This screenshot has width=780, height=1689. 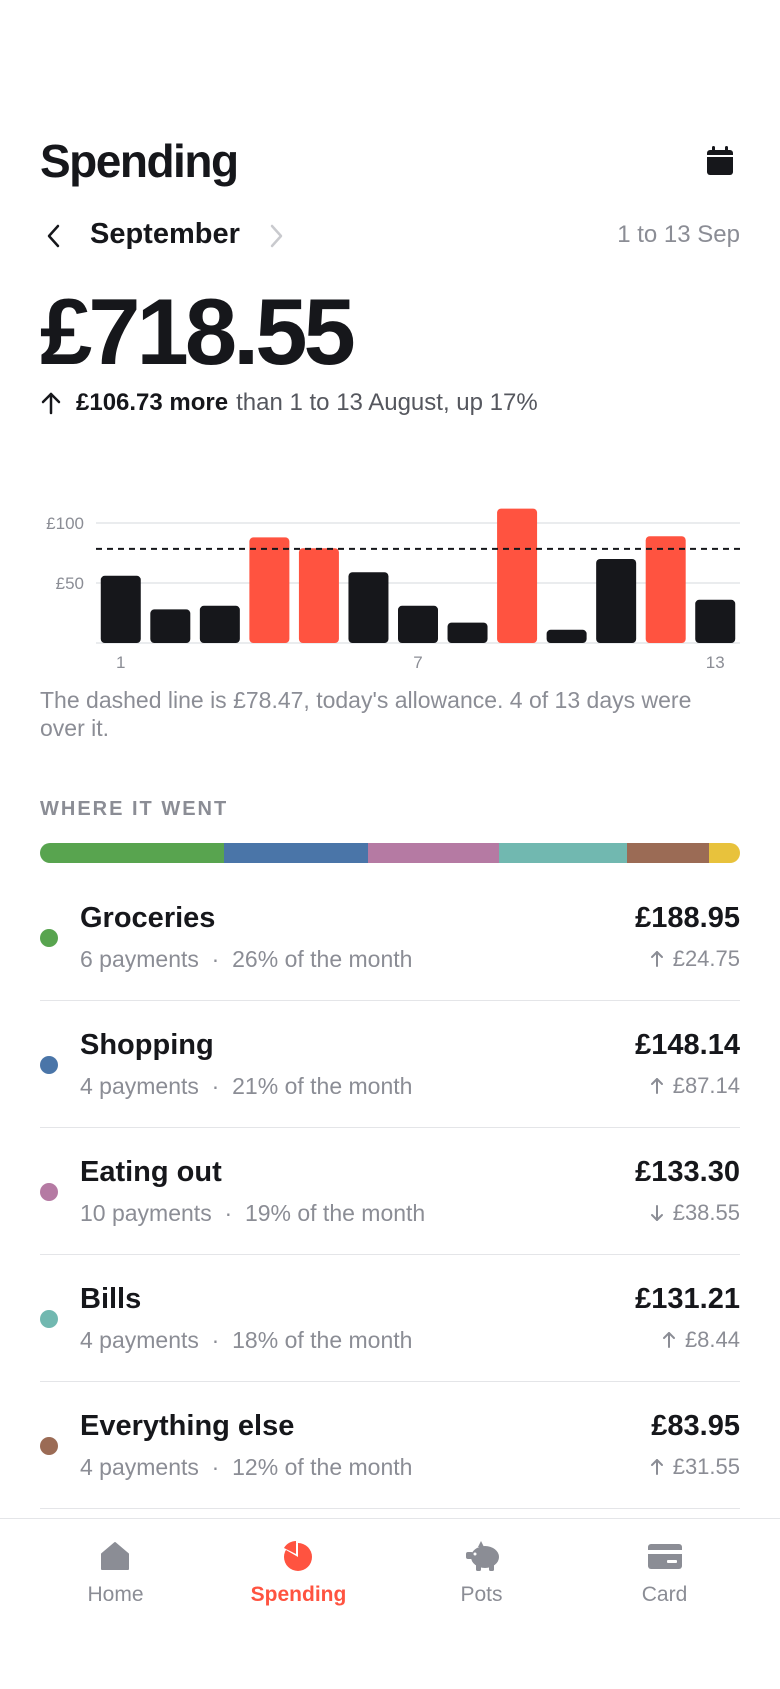 I want to click on category-change: £38.55, so click(x=694, y=1213).